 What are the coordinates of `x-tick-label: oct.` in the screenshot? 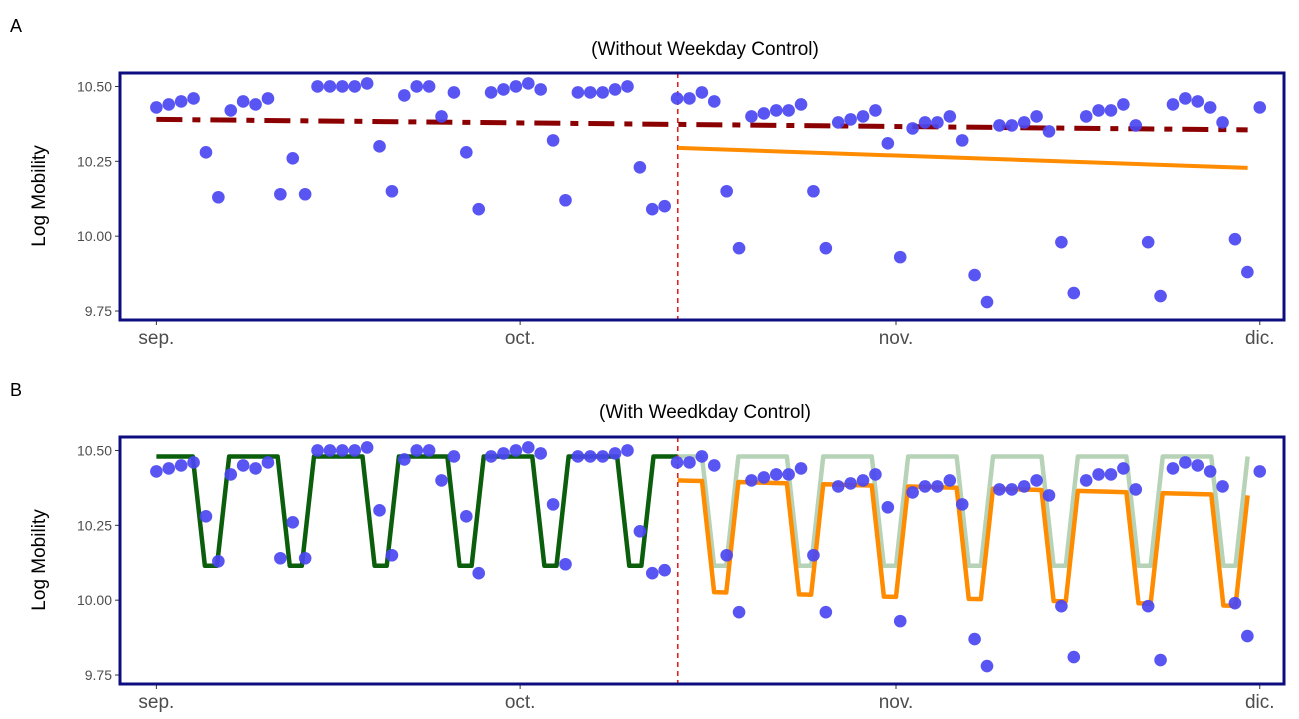 It's located at (520, 338).